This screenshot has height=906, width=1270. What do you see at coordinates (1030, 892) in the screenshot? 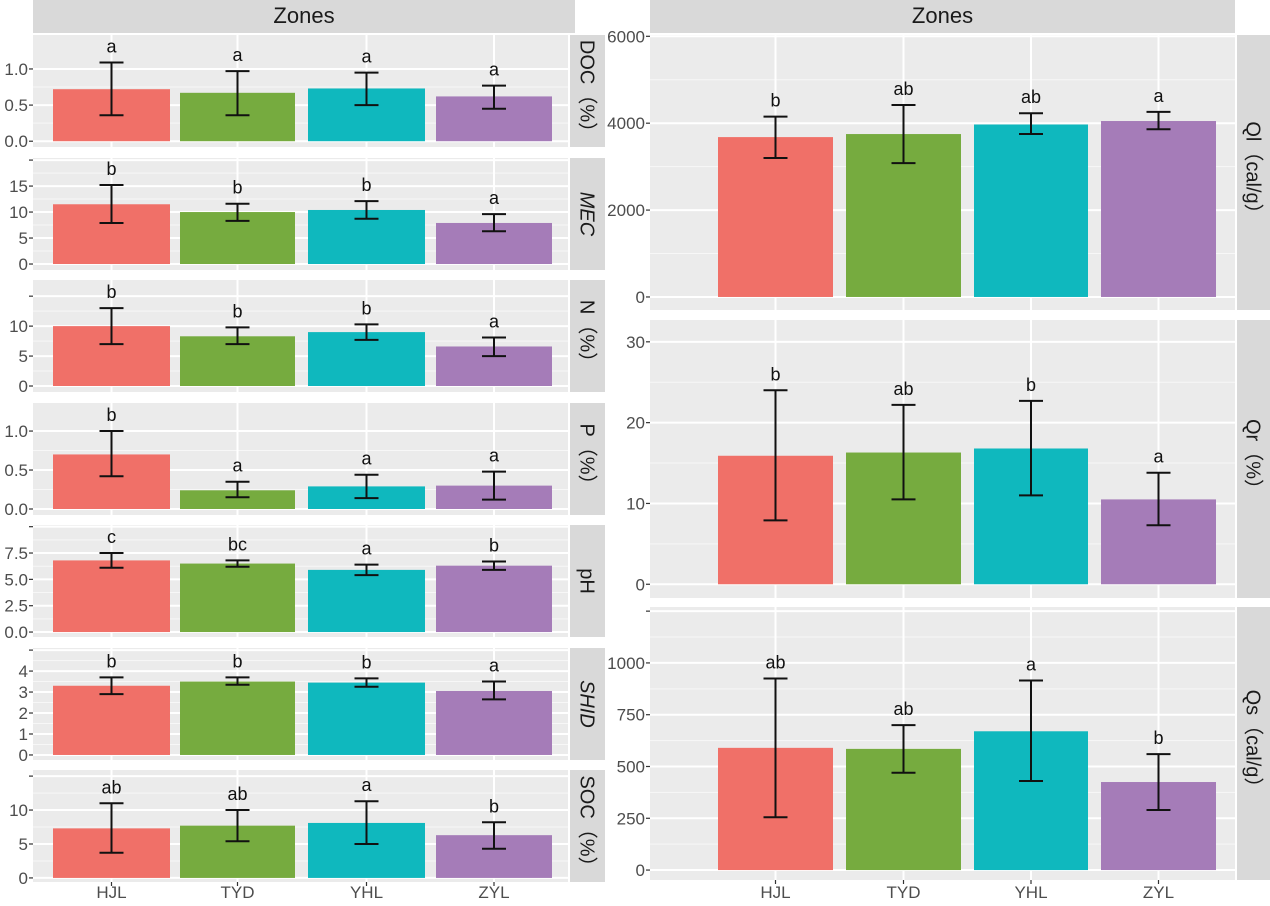
I see `x-tick-label: YHL` at bounding box center [1030, 892].